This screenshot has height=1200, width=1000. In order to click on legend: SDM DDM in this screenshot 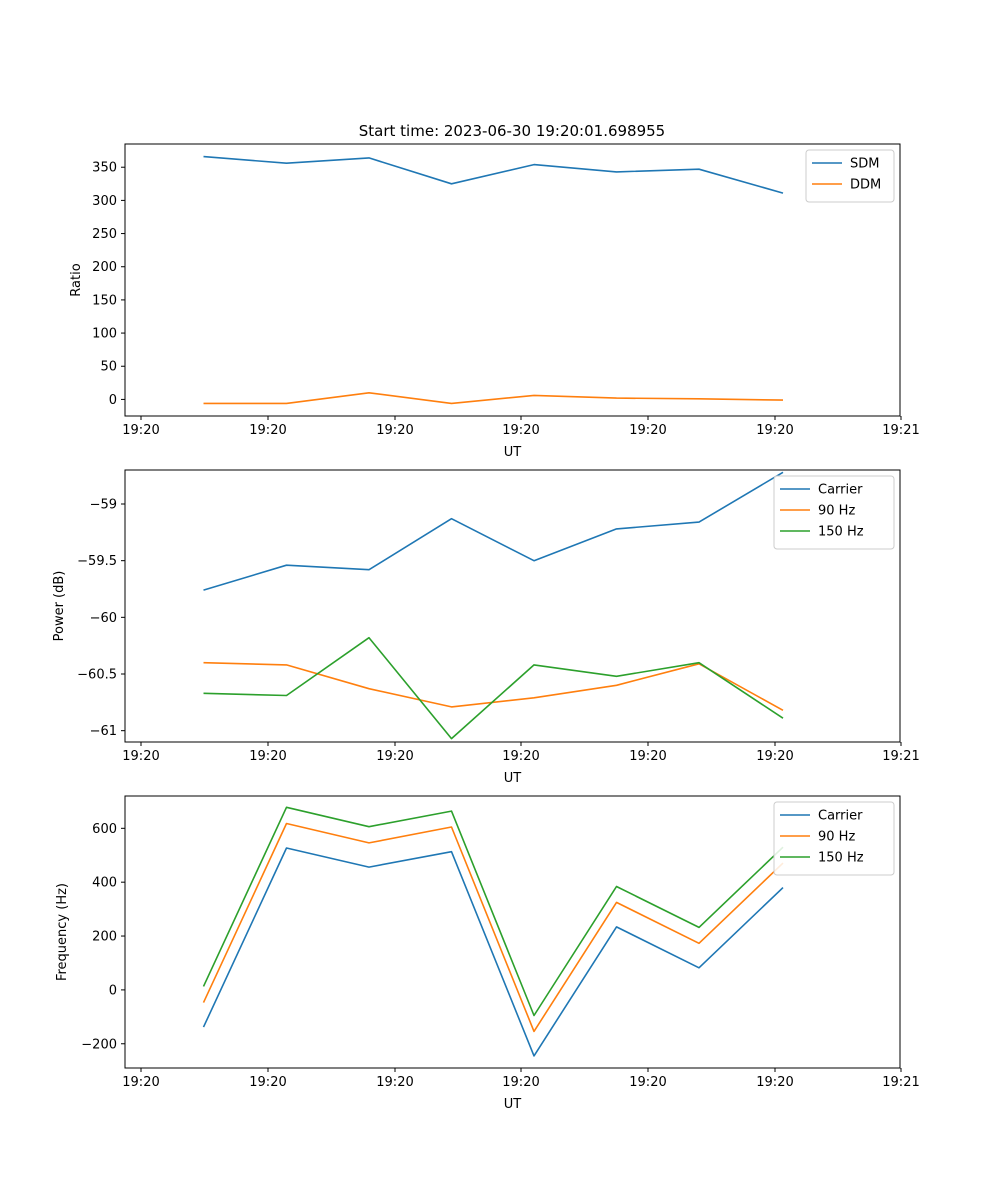, I will do `click(850, 176)`.